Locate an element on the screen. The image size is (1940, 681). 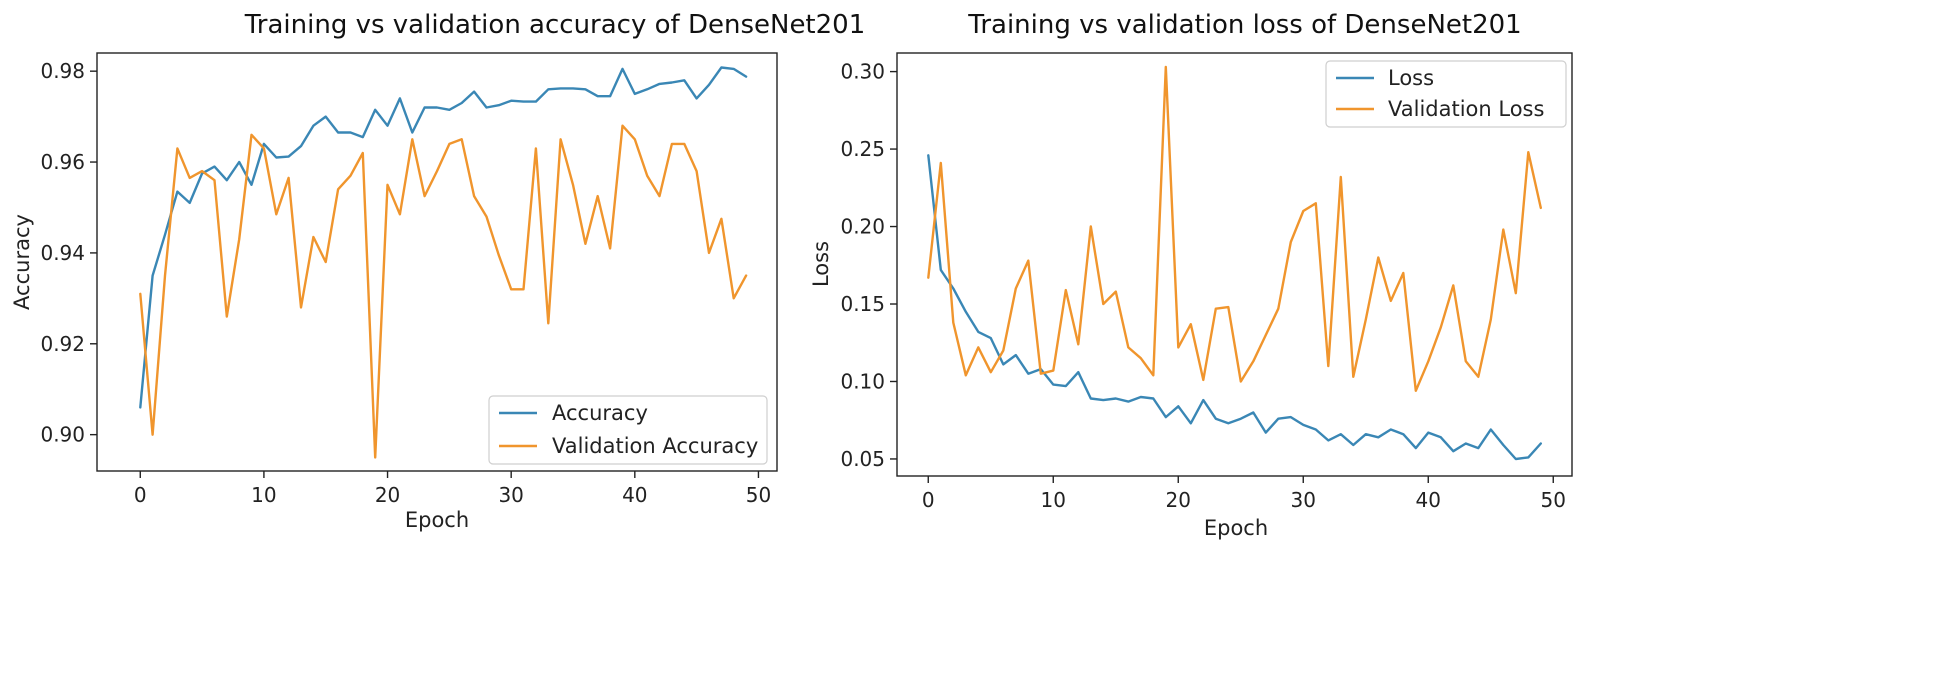
accuracy-x-tick-label: 50 is located at coordinates (758, 495).